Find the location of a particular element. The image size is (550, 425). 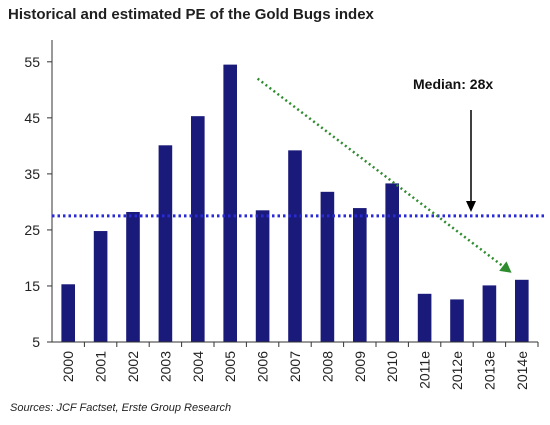

x-tick-label: 2010 is located at coordinates (392, 366).